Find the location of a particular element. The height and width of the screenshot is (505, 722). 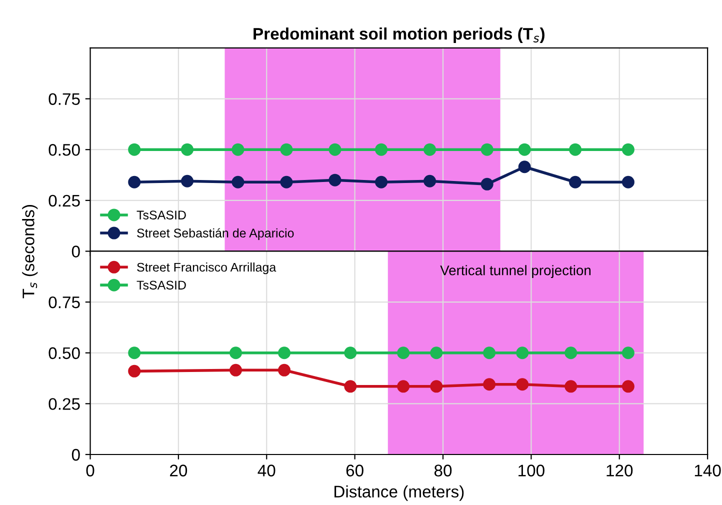

y-axis-title: T$_{s}$ (seconds) is located at coordinates (30, 251).